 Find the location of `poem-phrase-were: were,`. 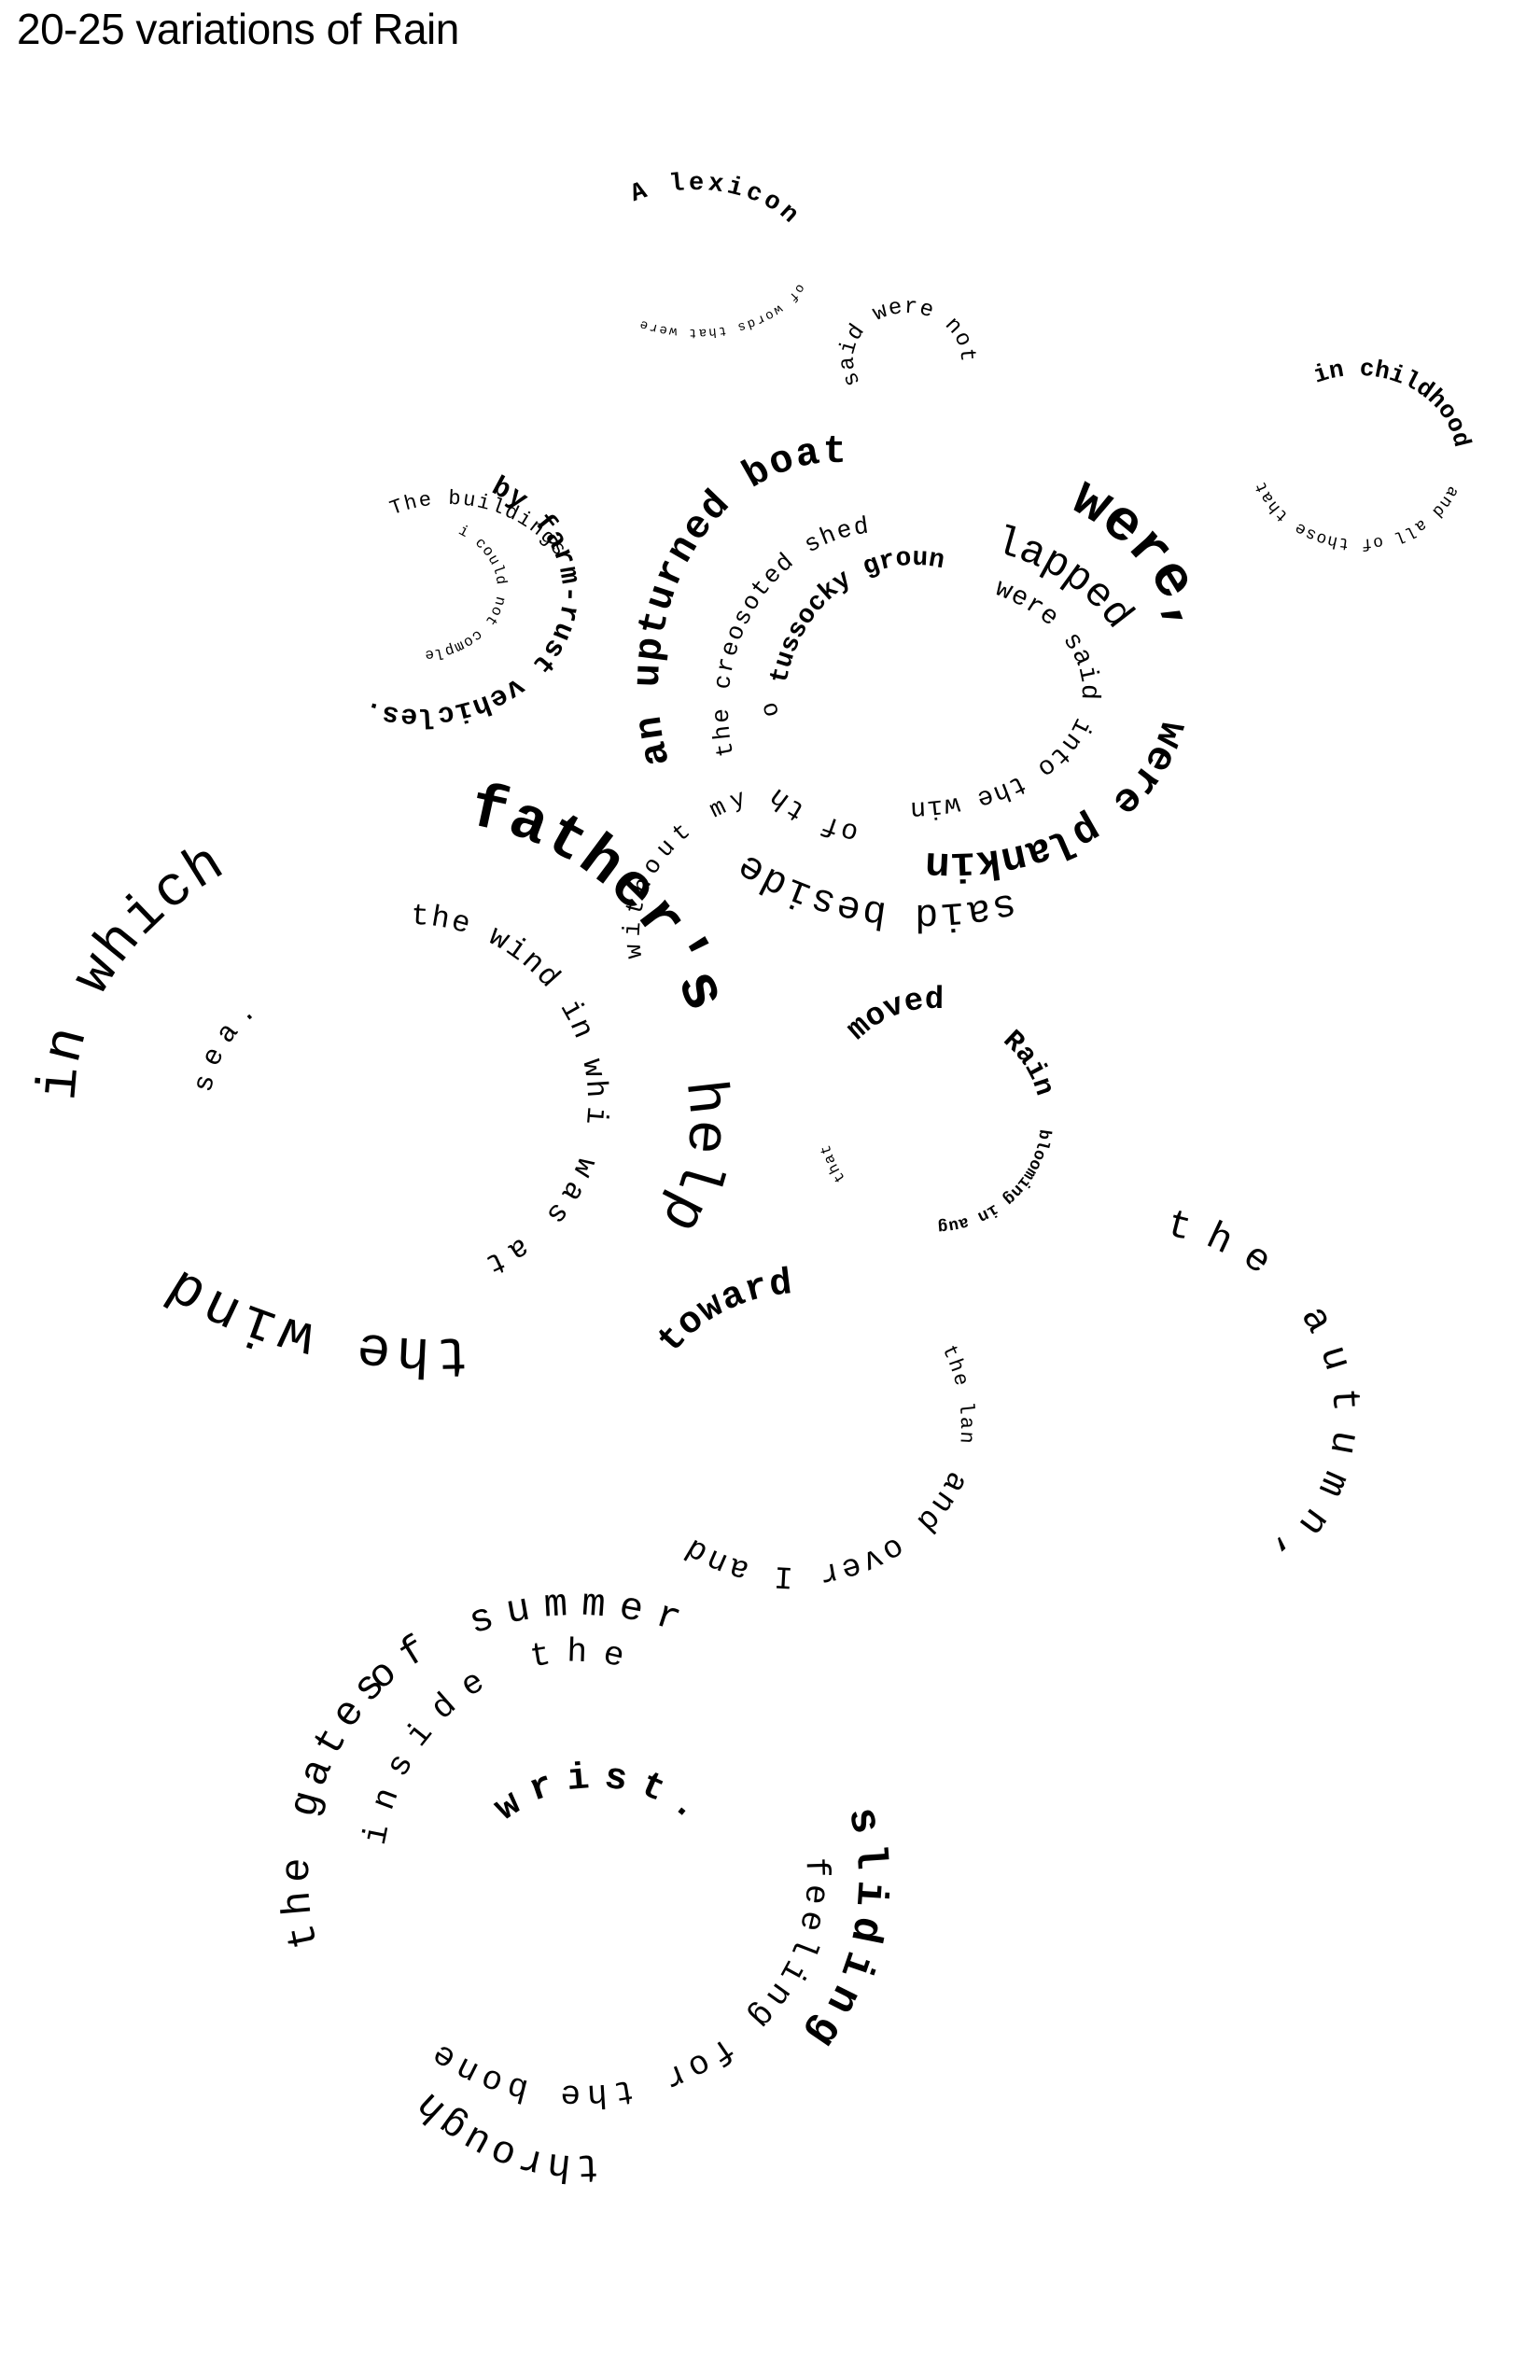

poem-phrase-were: were, is located at coordinates (1142, 553).